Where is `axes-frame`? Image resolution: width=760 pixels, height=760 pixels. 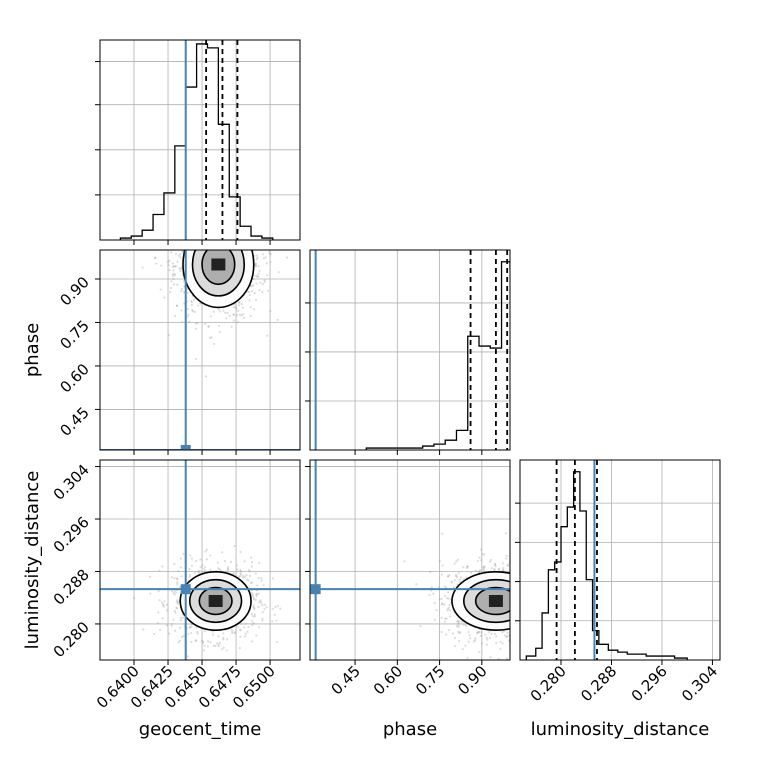
axes-frame is located at coordinates (410, 560).